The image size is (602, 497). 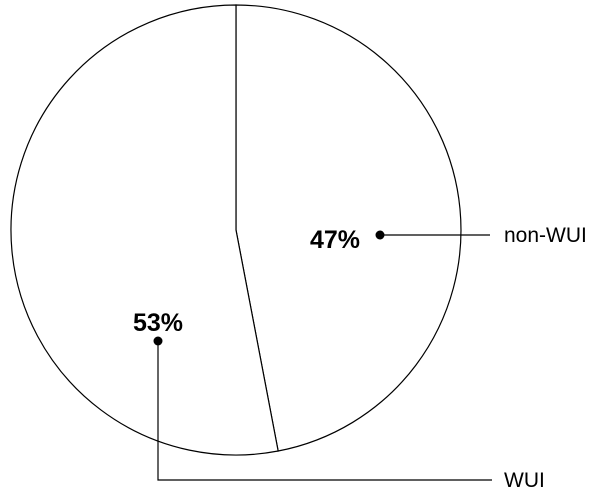 What do you see at coordinates (158, 323) in the screenshot?
I see `slice-value-label-wui: 53%` at bounding box center [158, 323].